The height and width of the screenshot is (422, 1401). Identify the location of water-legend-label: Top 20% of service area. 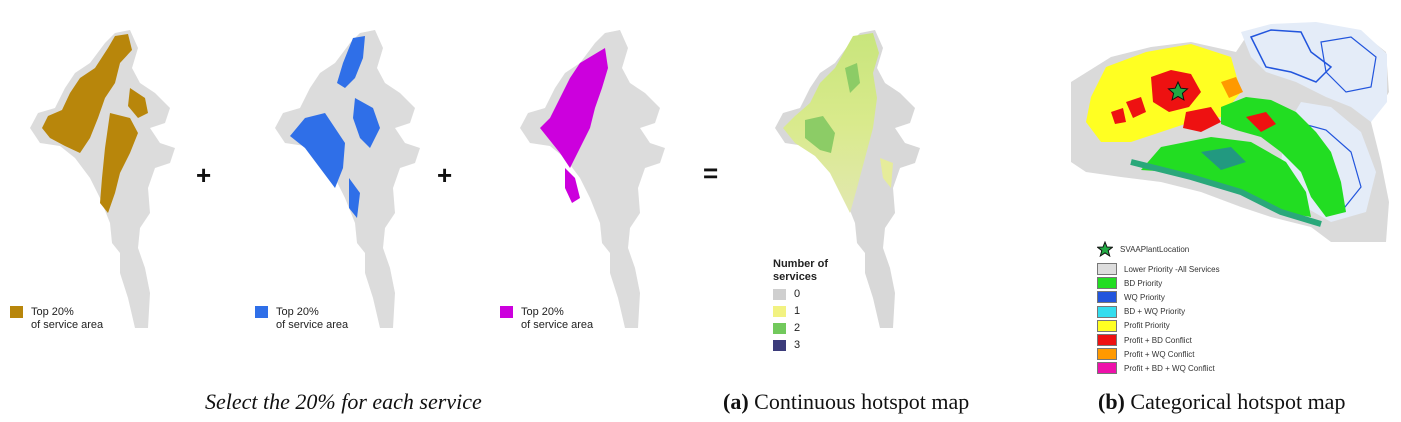
(312, 318).